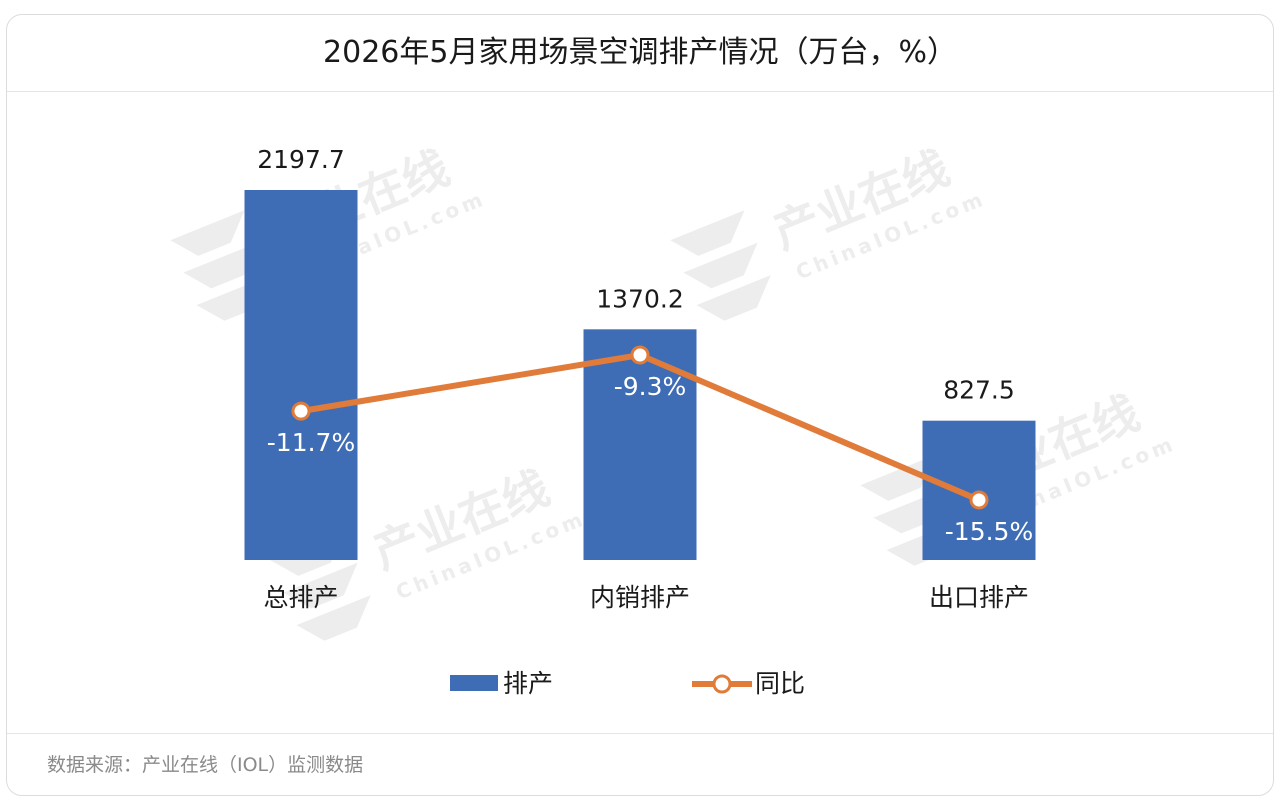 This screenshot has width=1280, height=811. Describe the element at coordinates (640, 597) in the screenshot. I see `category-label: 内销排产` at that location.